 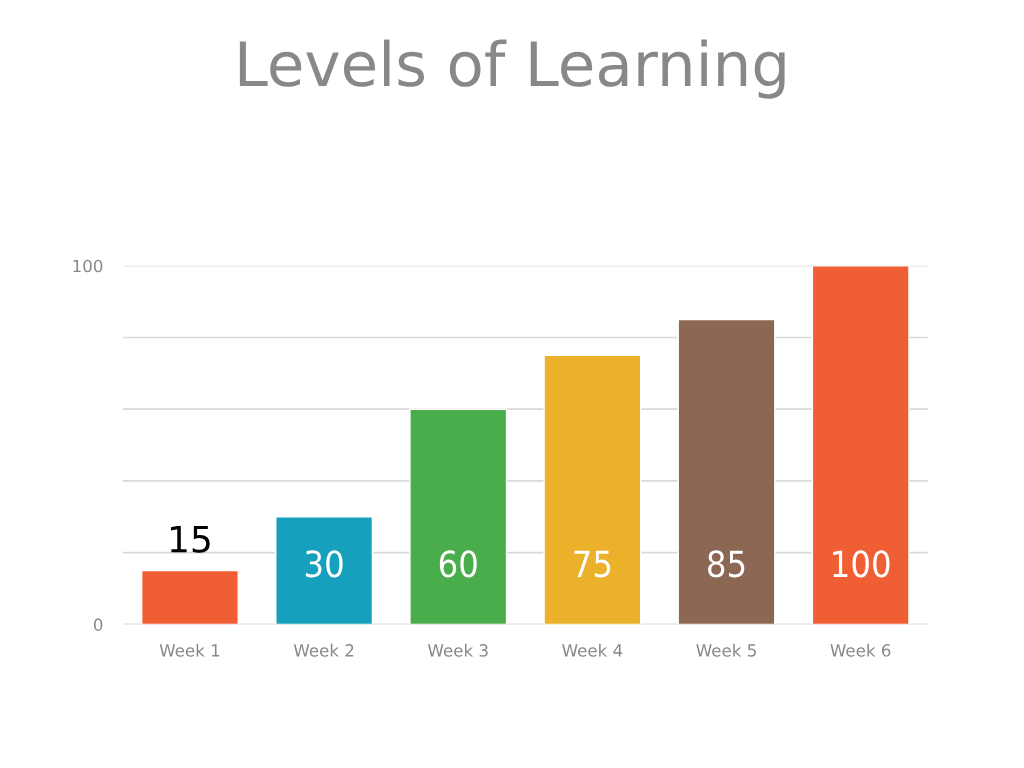 I want to click on x-tick-label: Week 5, so click(x=726, y=650).